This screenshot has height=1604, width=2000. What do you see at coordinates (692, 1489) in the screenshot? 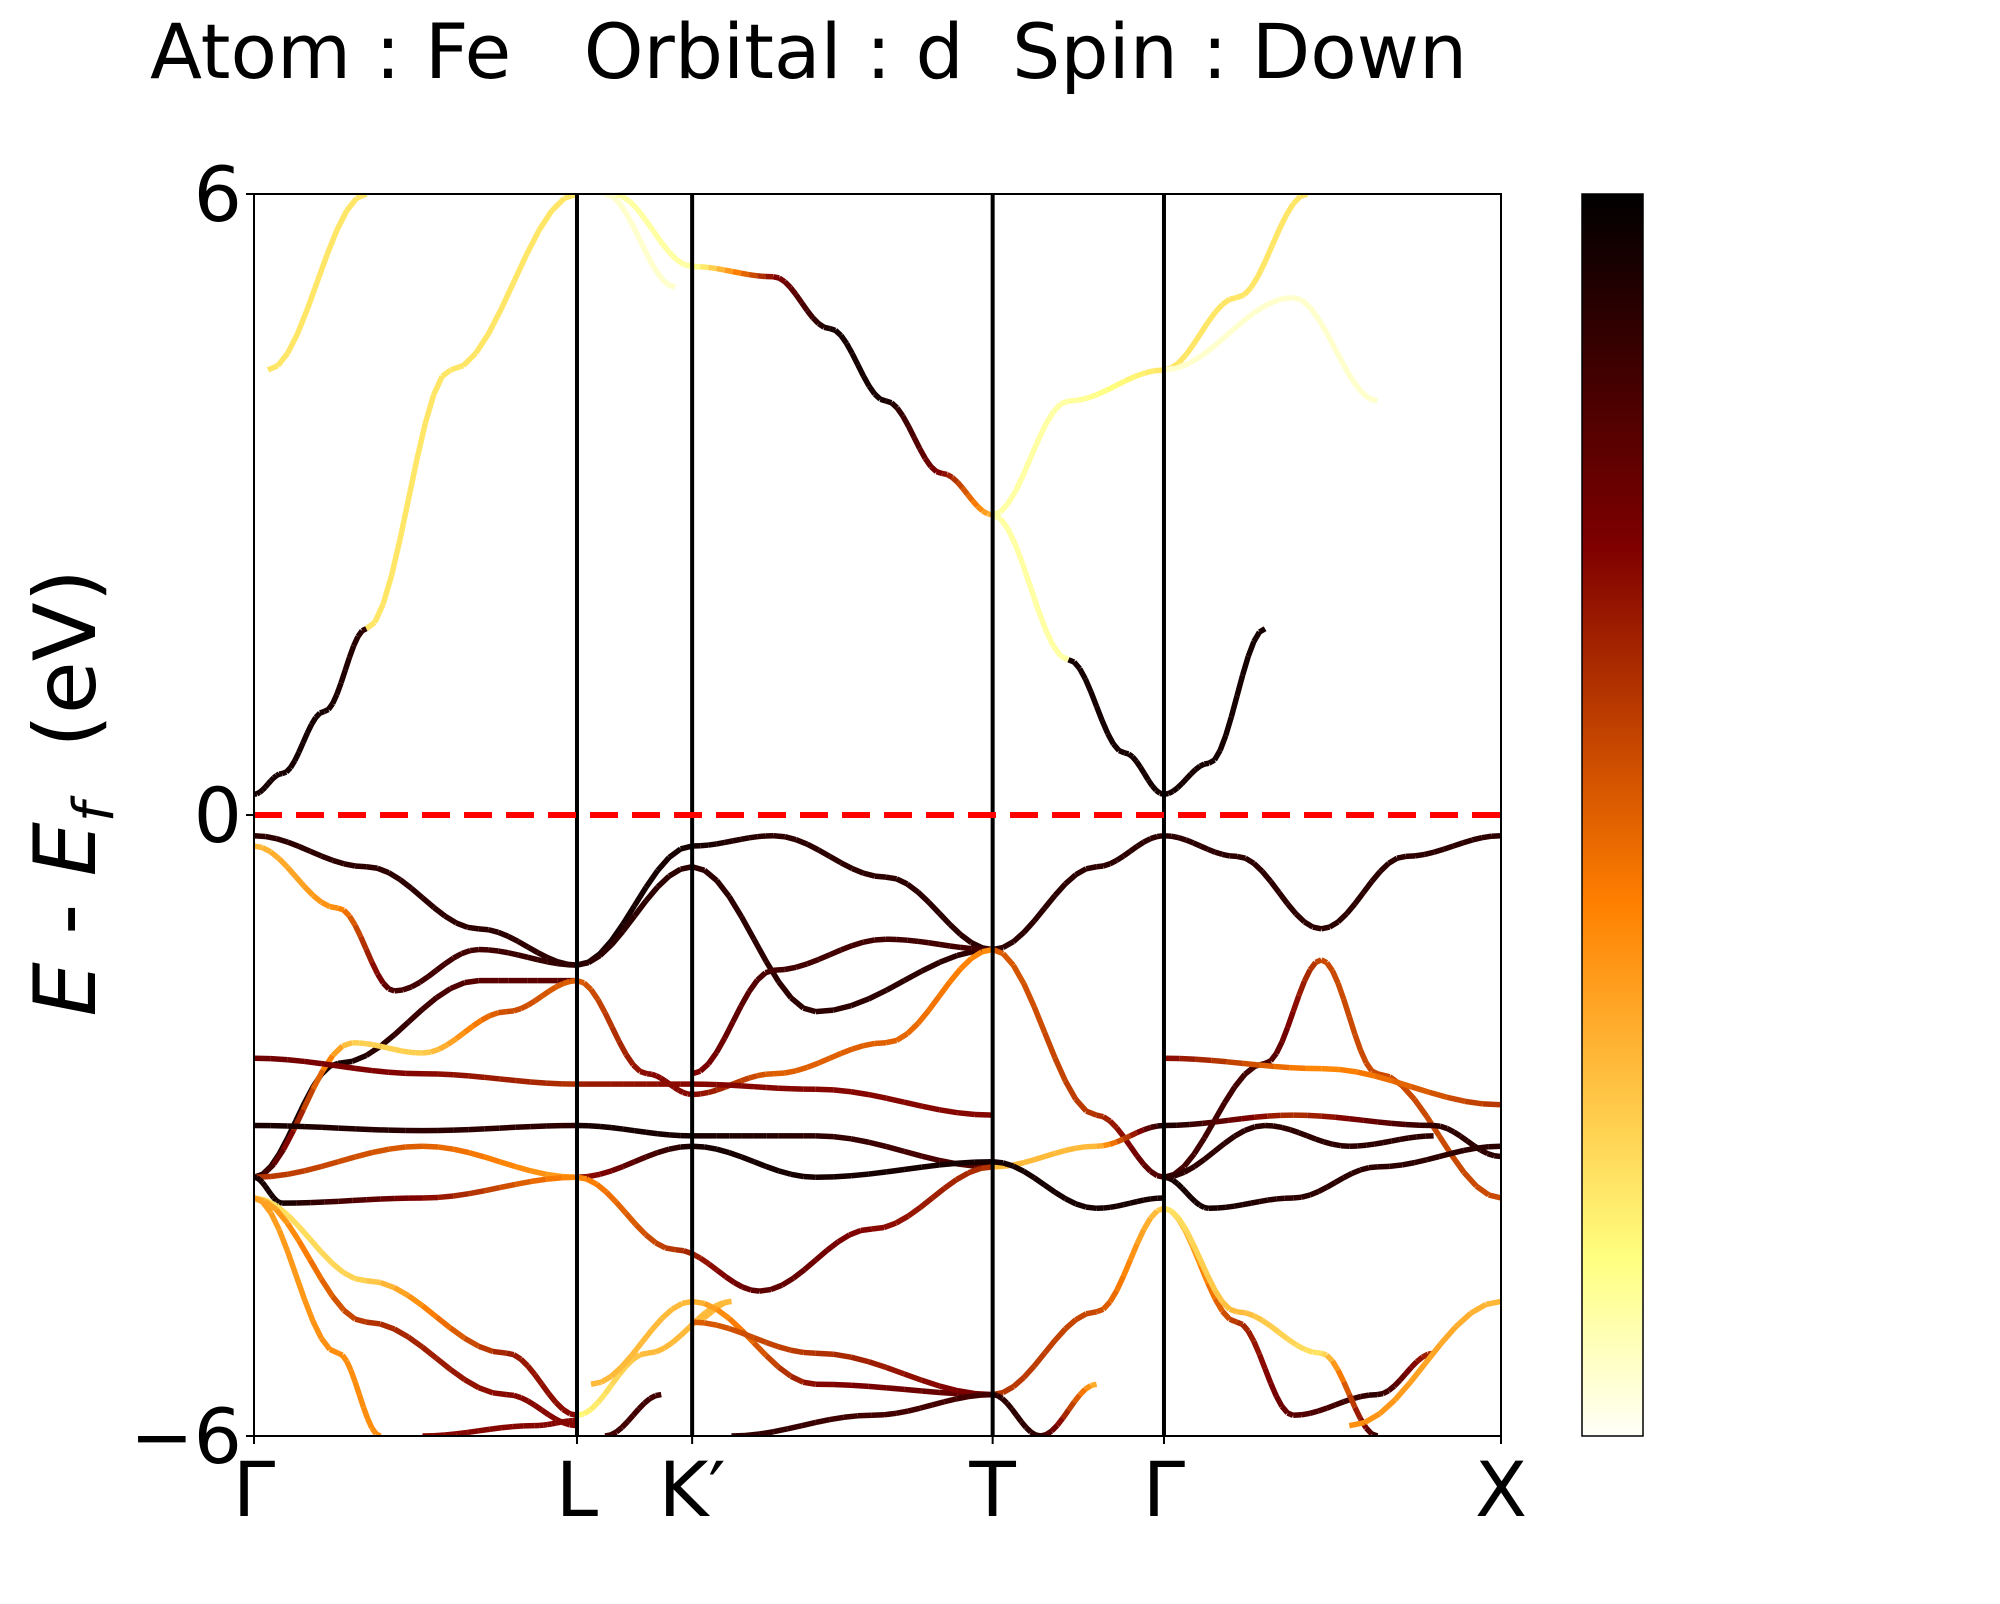
I see `x-tick-label: K′` at bounding box center [692, 1489].